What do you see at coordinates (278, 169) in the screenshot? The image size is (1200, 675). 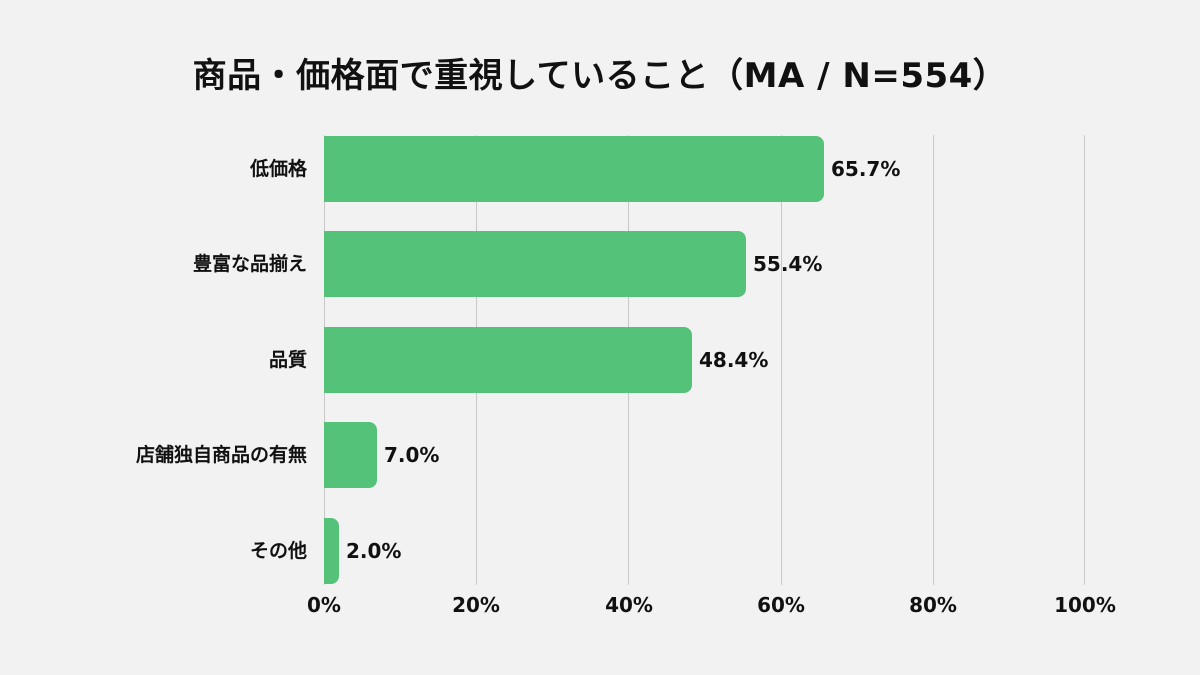 I see `category-label: 低価格` at bounding box center [278, 169].